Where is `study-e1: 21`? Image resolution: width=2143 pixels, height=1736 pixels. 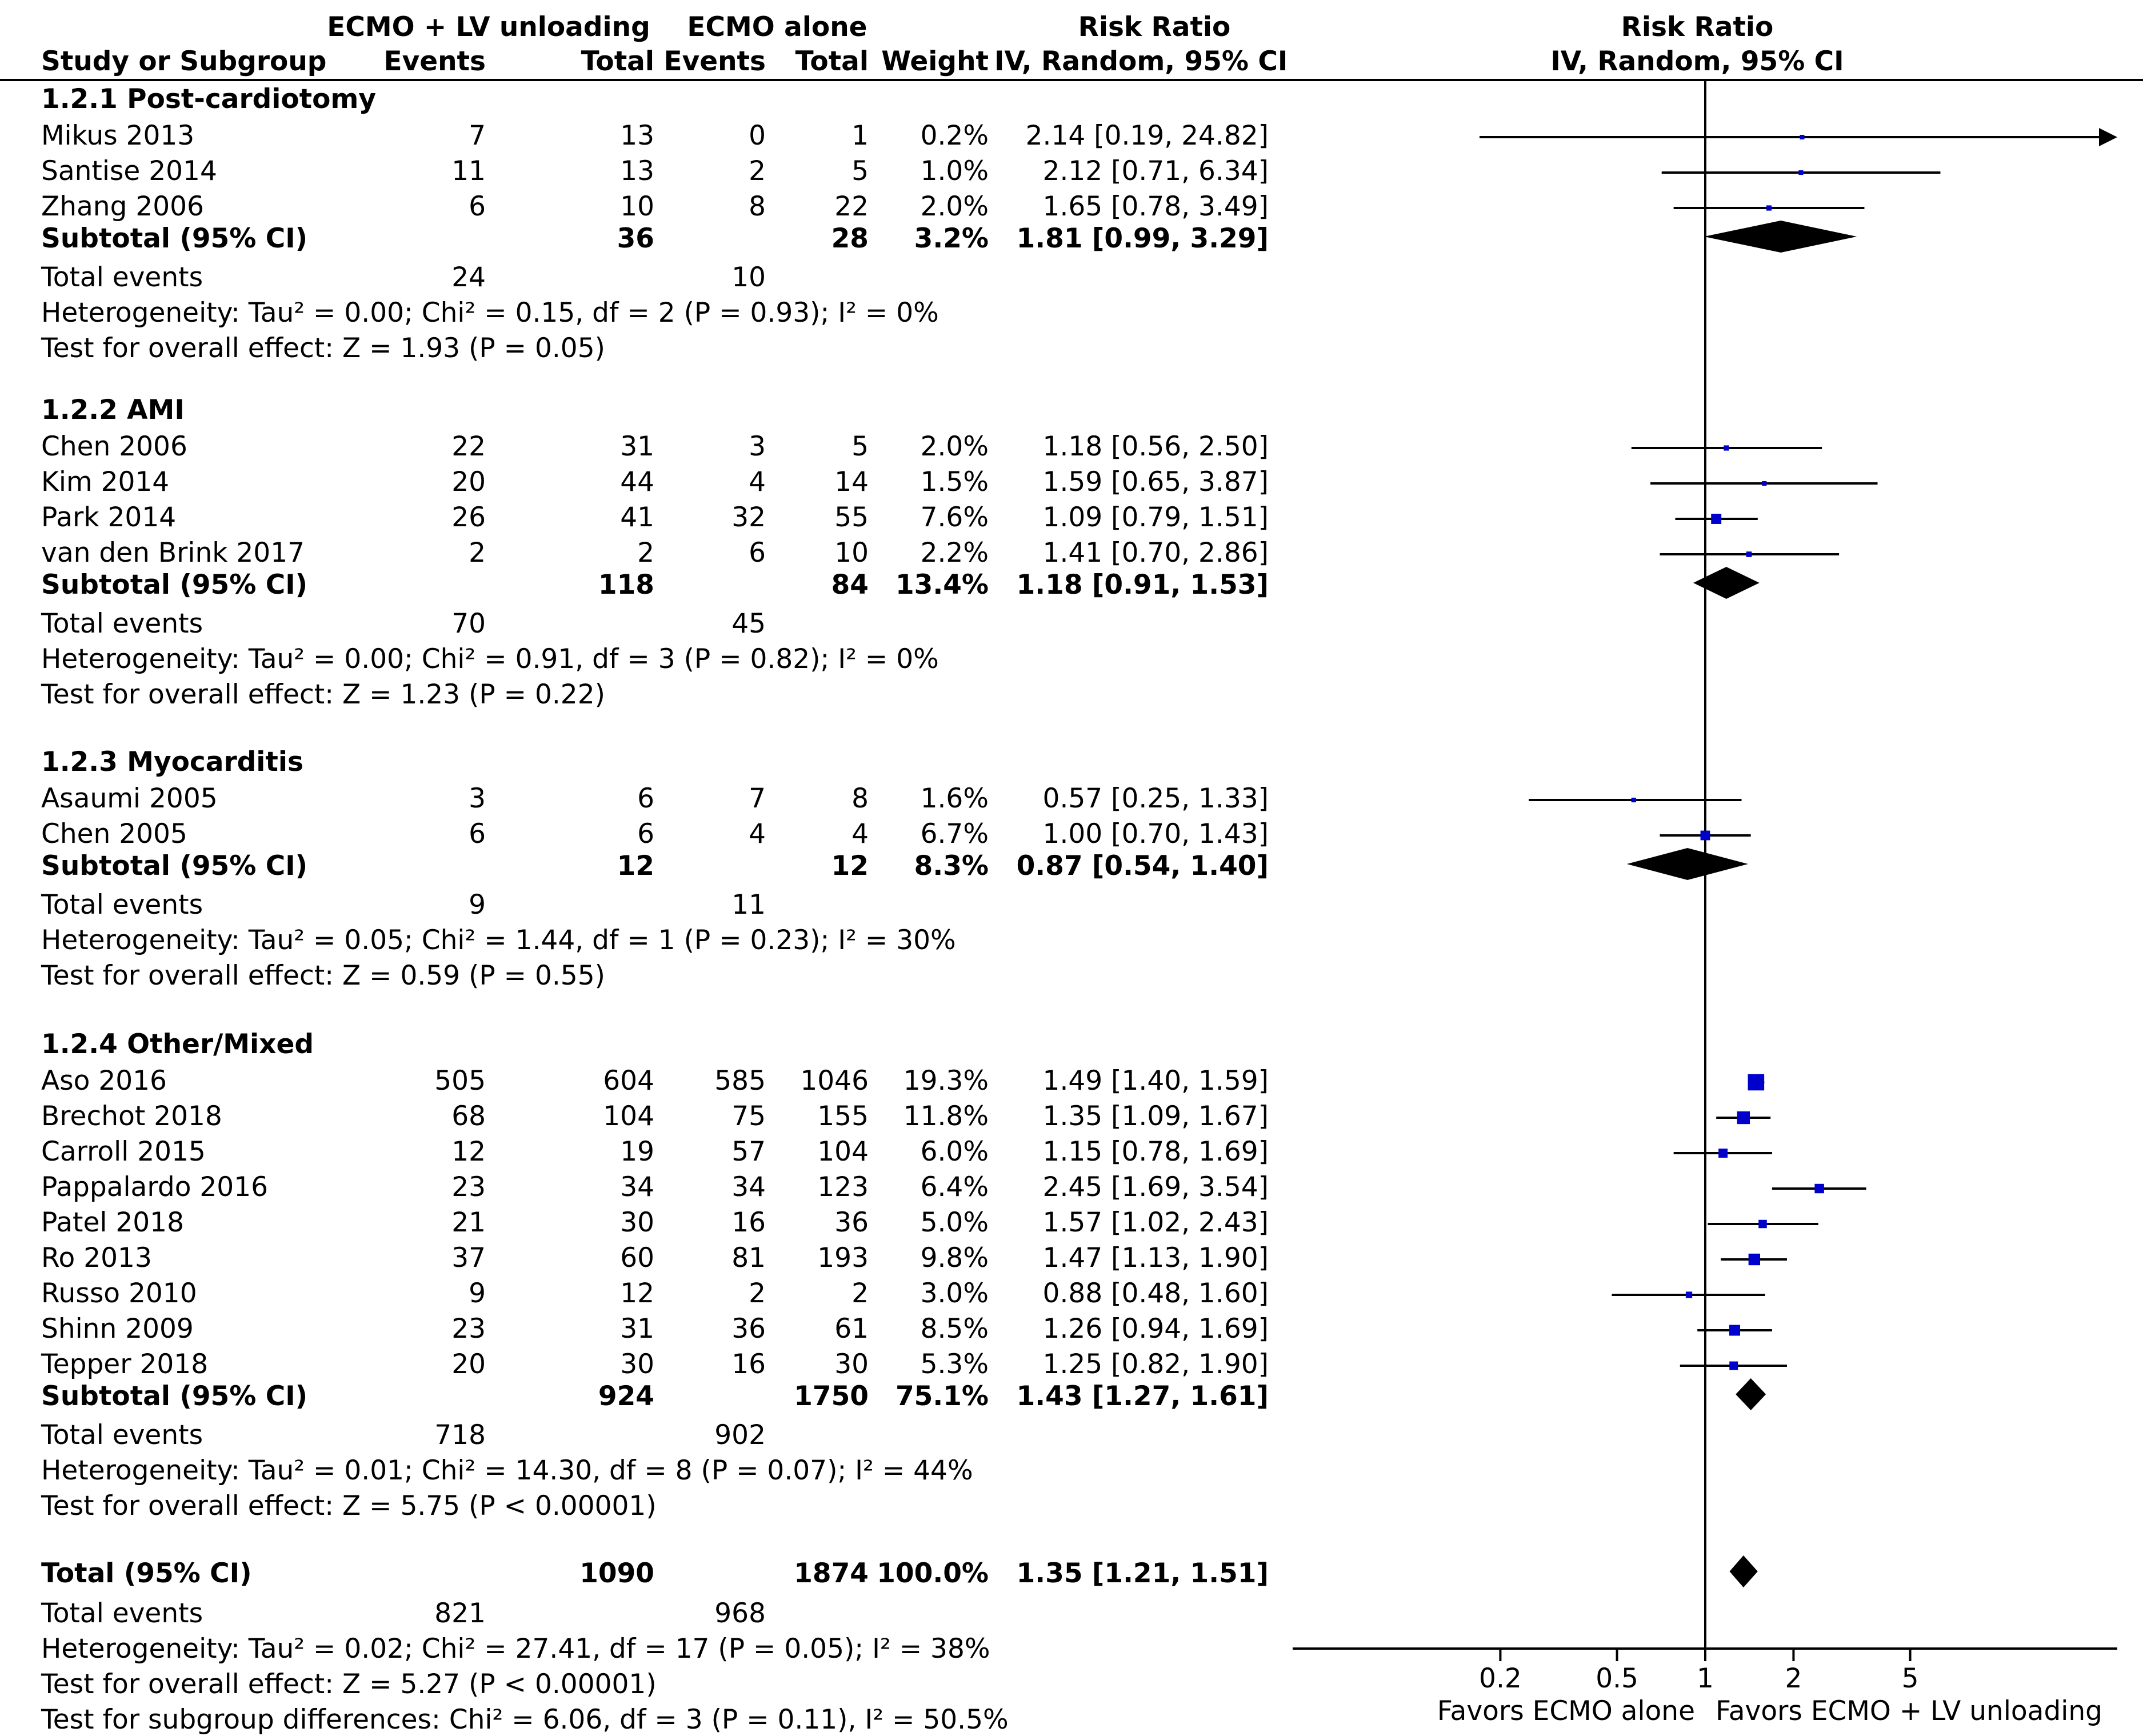 study-e1: 21 is located at coordinates (468, 1222).